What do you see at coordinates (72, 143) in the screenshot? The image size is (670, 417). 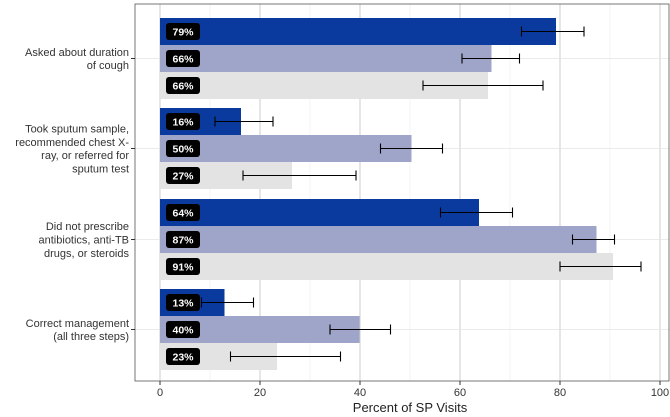 I see `y-tick-label: recommended chest X-` at bounding box center [72, 143].